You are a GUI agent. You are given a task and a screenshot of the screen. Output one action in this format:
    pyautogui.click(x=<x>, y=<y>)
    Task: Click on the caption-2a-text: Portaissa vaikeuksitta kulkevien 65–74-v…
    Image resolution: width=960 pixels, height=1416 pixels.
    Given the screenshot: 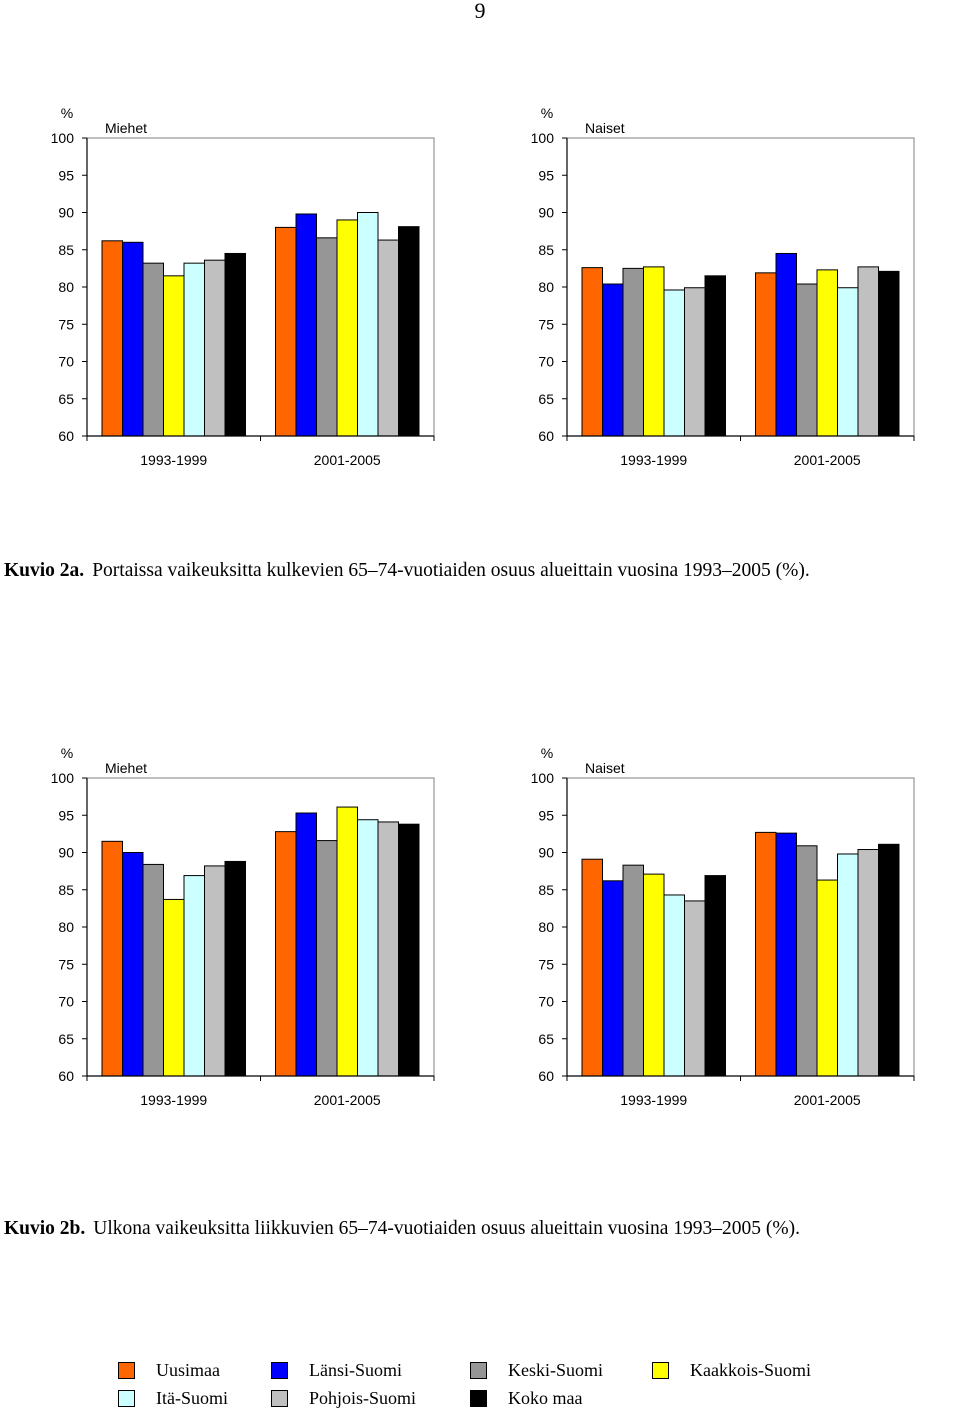 What is the action you would take?
    pyautogui.click(x=451, y=570)
    